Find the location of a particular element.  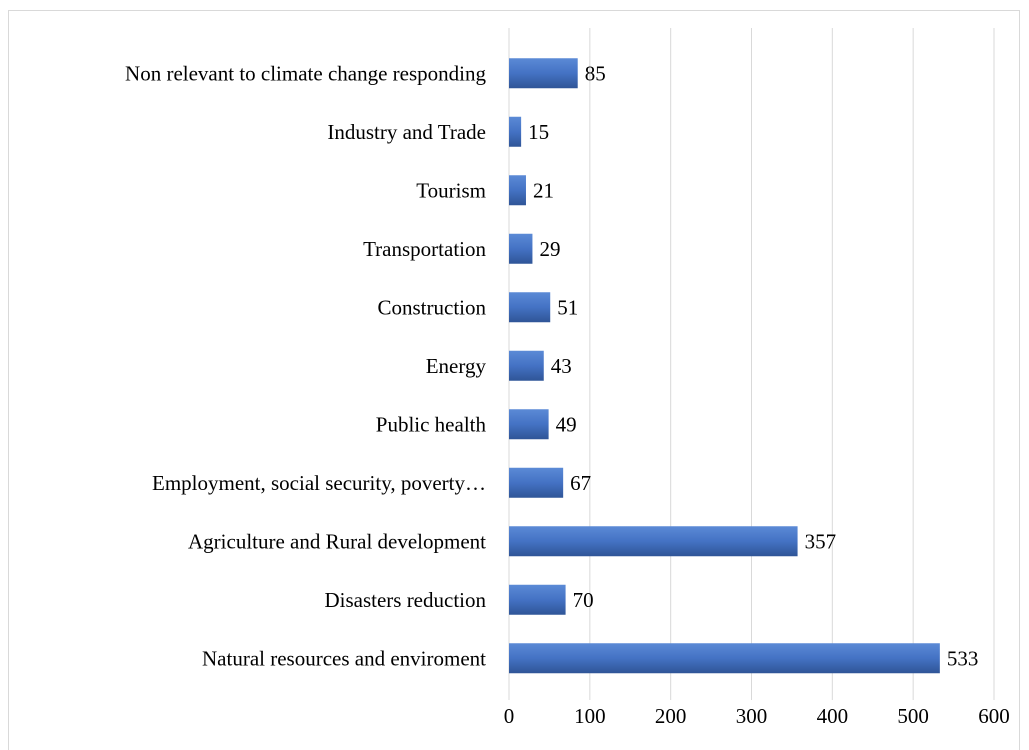

data-label: 51 is located at coordinates (567, 307).